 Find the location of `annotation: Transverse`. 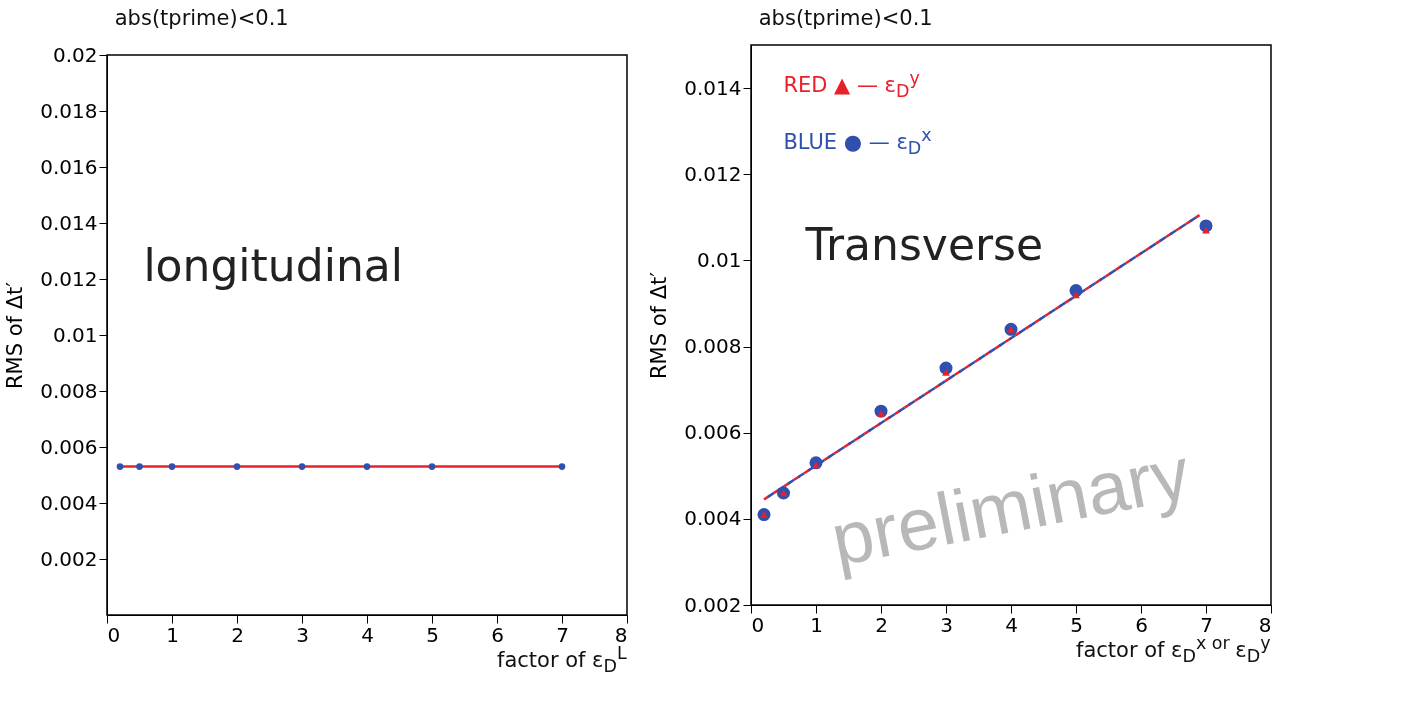

annotation: Transverse is located at coordinates (924, 244).